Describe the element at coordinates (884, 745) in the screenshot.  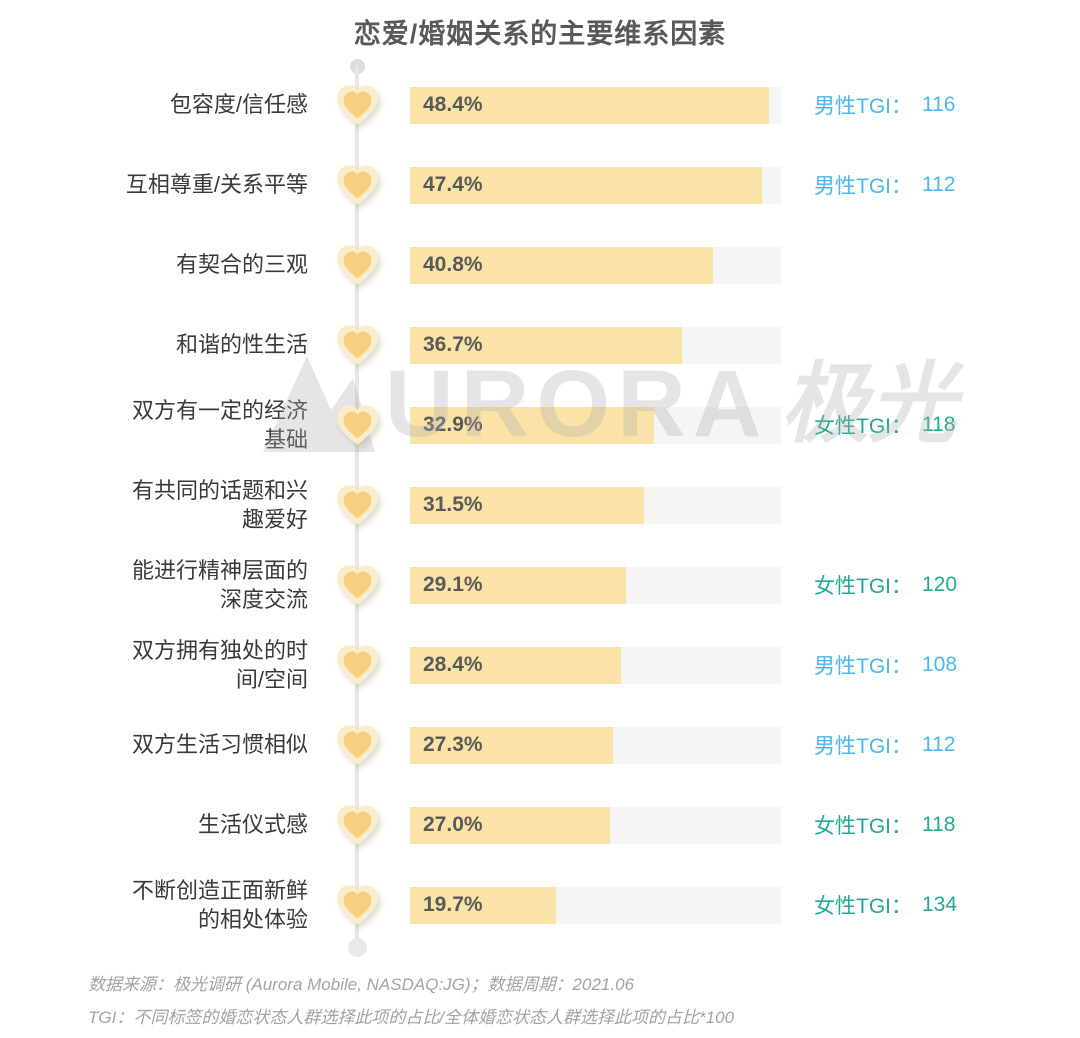
I see `tgi-badge: 男性TGI： 112` at that location.